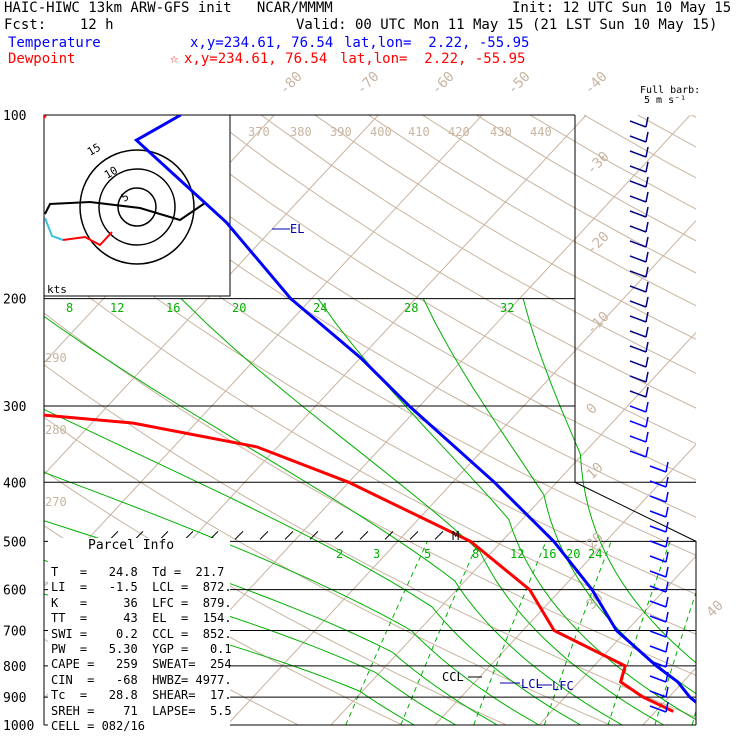 This screenshot has height=740, width=740. What do you see at coordinates (437, 43) in the screenshot?
I see `temperature-latlon: lat,lon= 2.22, -55.95` at bounding box center [437, 43].